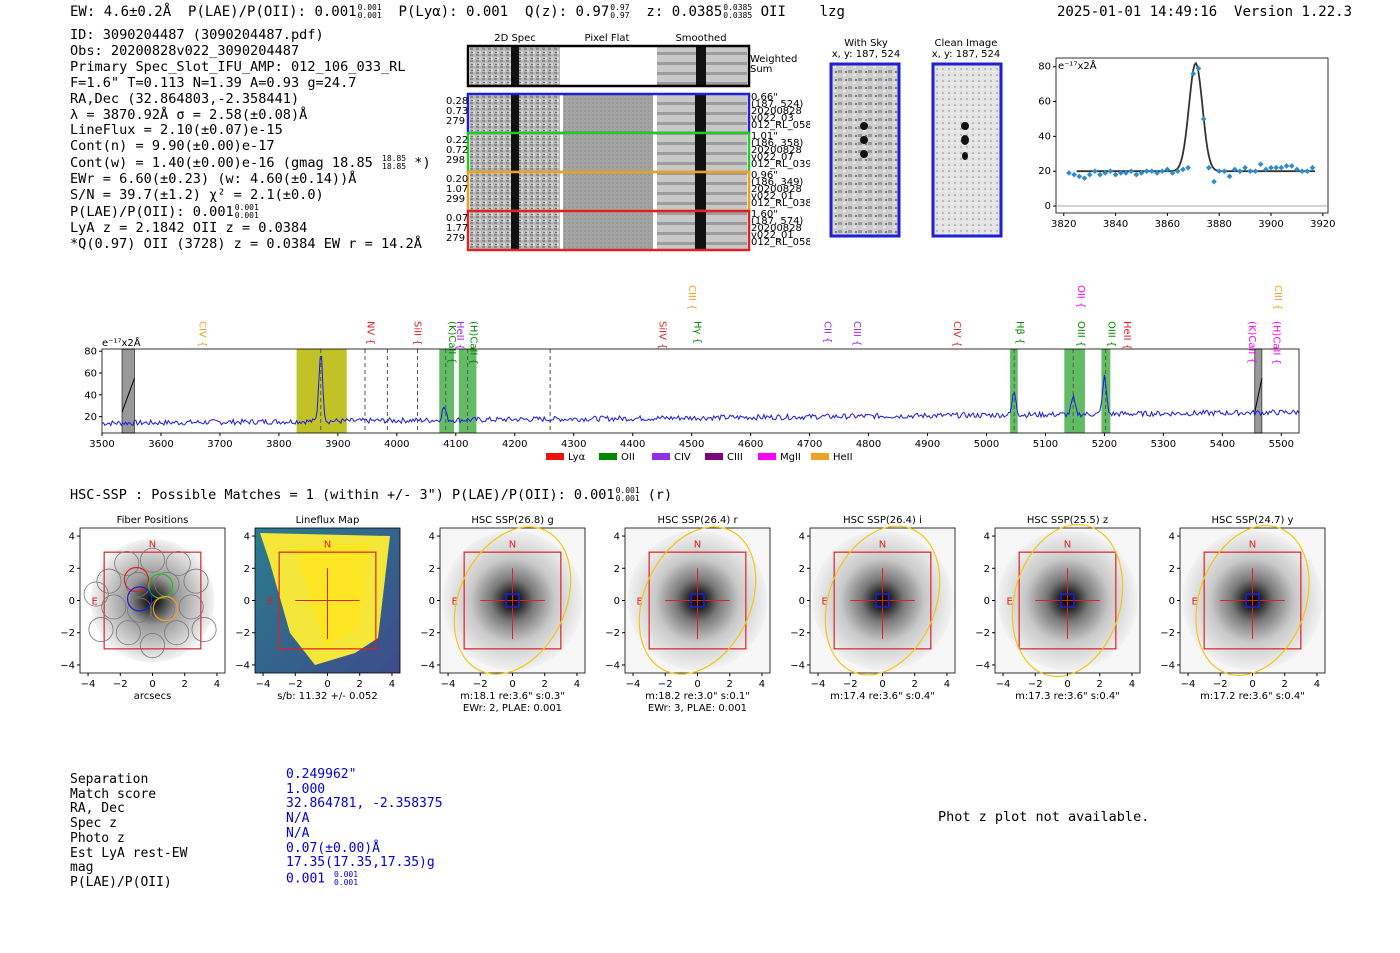 This screenshot has width=1400, height=953. I want to click on legend-label: HeII, so click(843, 457).